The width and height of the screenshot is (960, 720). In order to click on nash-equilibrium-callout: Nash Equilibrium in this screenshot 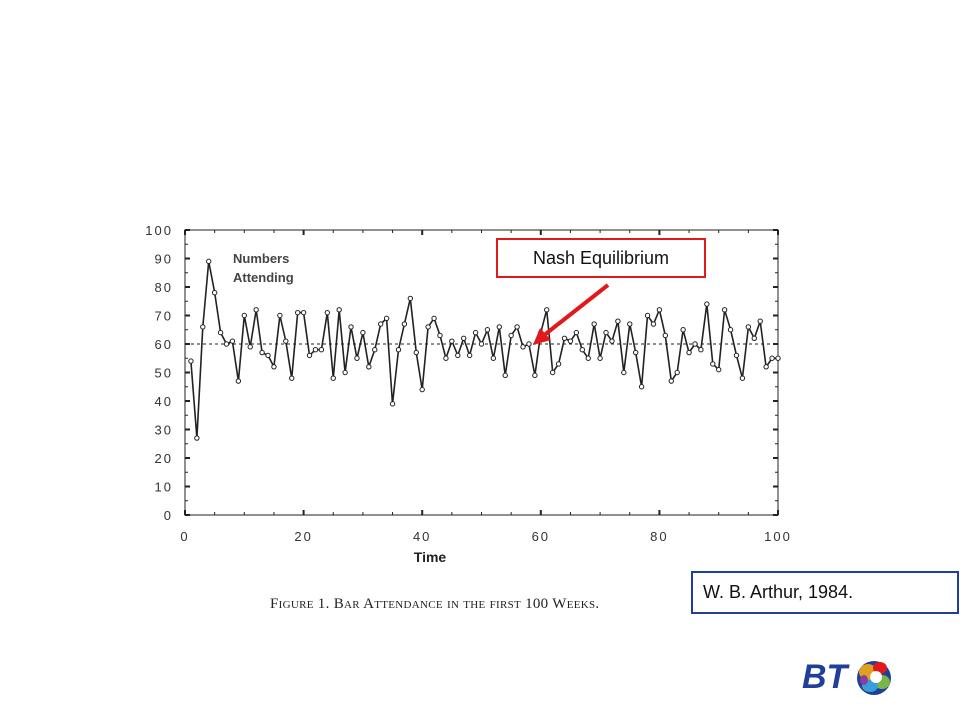, I will do `click(601, 258)`.